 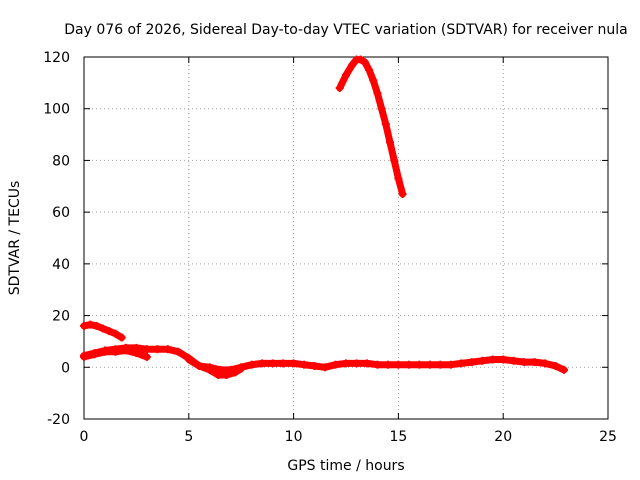 What do you see at coordinates (503, 437) in the screenshot?
I see `x-tick-label: 20` at bounding box center [503, 437].